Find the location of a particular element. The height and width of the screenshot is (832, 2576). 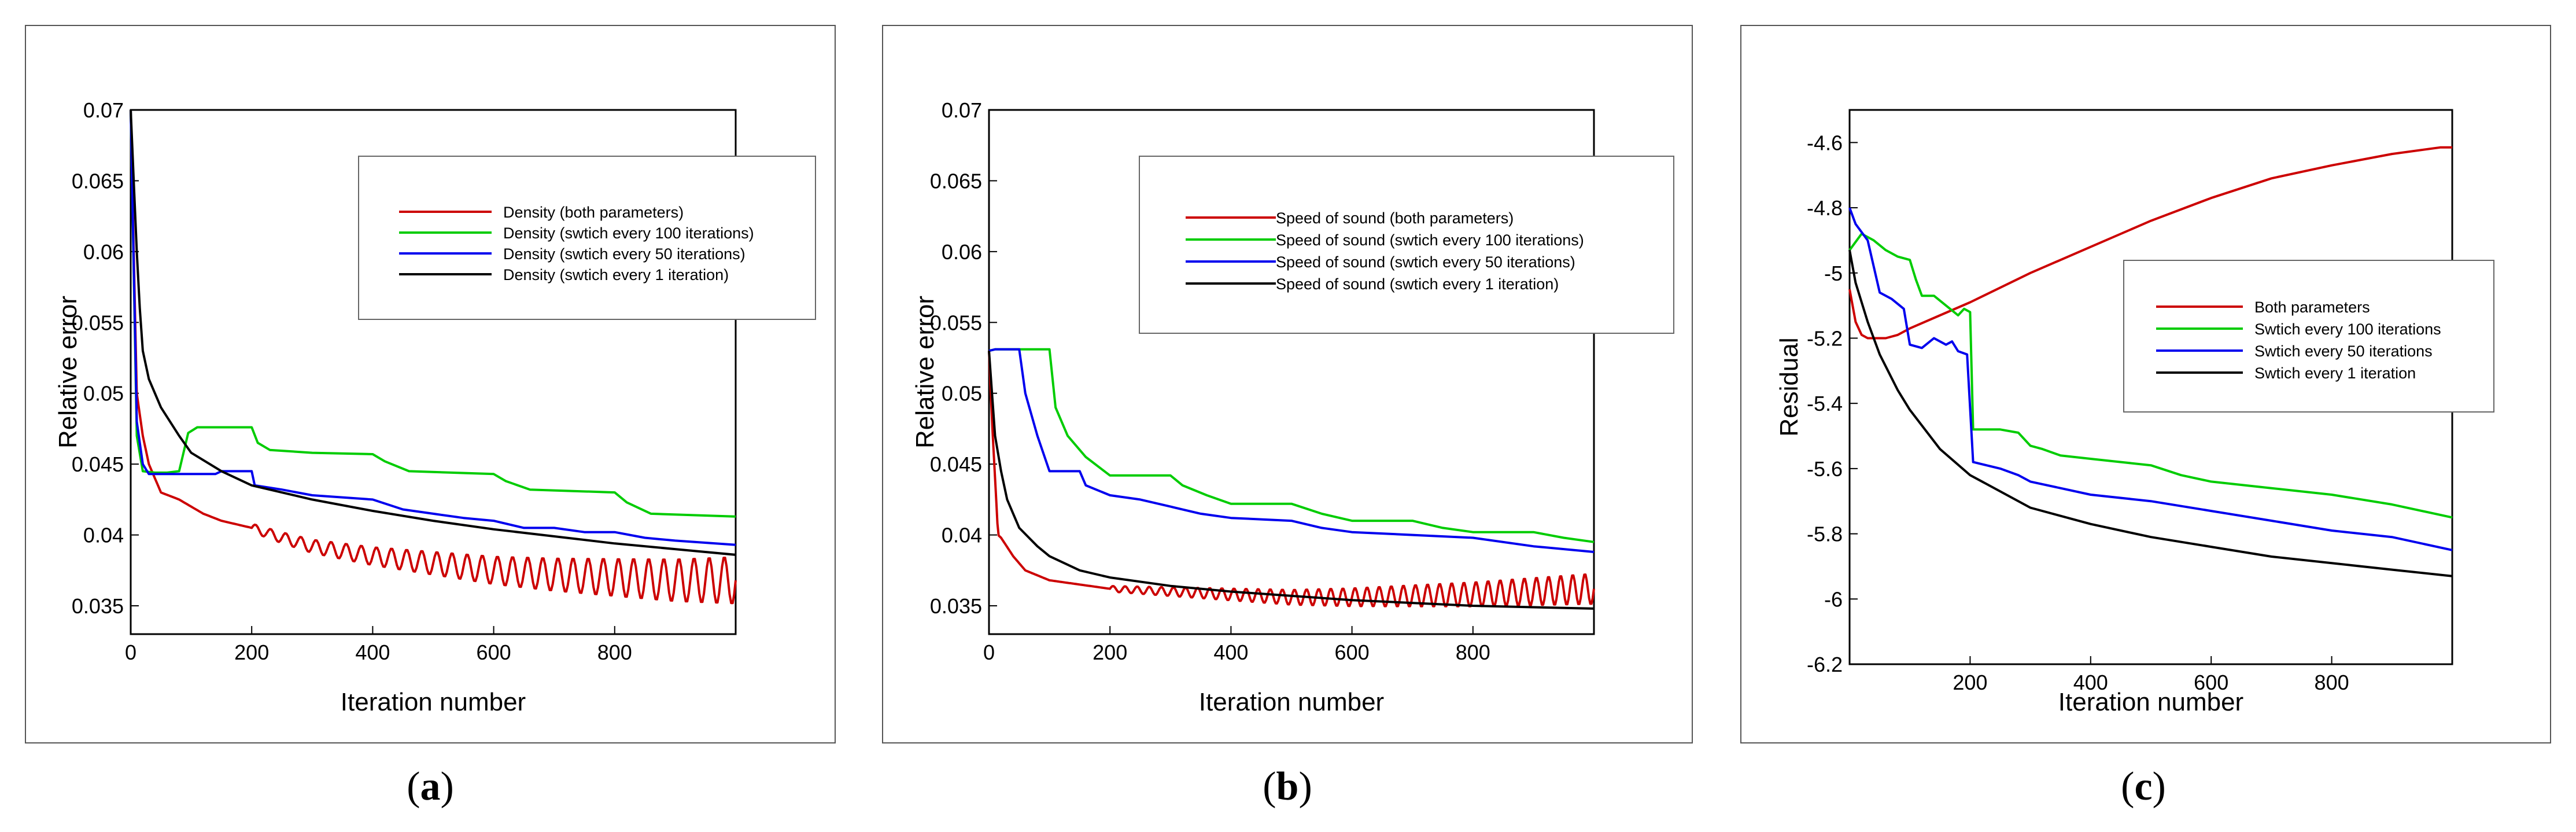

panel-c-legend-label: Swtich every 100 iterations is located at coordinates (2347, 329).